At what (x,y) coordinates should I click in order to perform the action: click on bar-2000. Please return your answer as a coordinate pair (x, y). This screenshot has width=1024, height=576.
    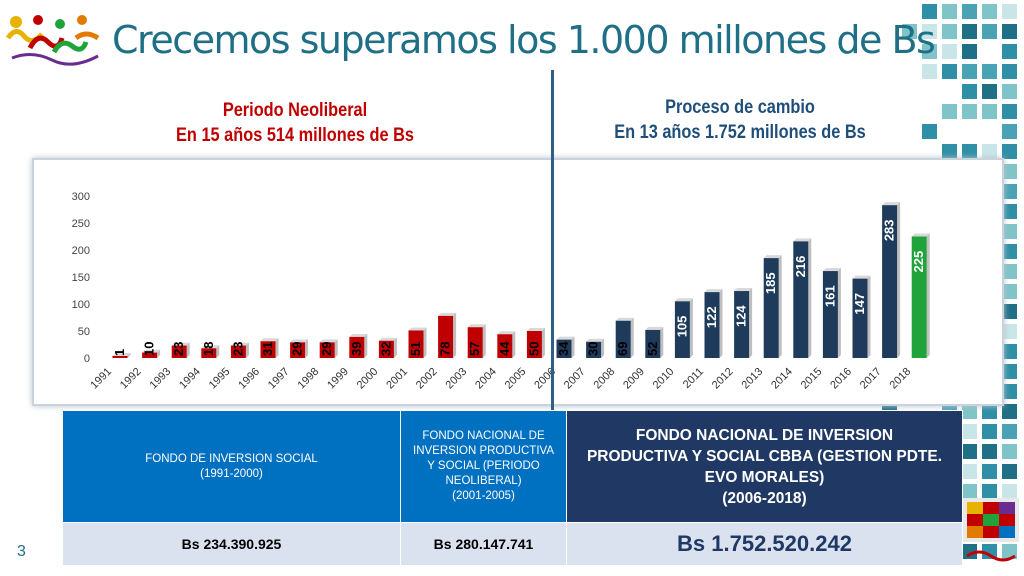
    Looking at the image, I should click on (386, 349).